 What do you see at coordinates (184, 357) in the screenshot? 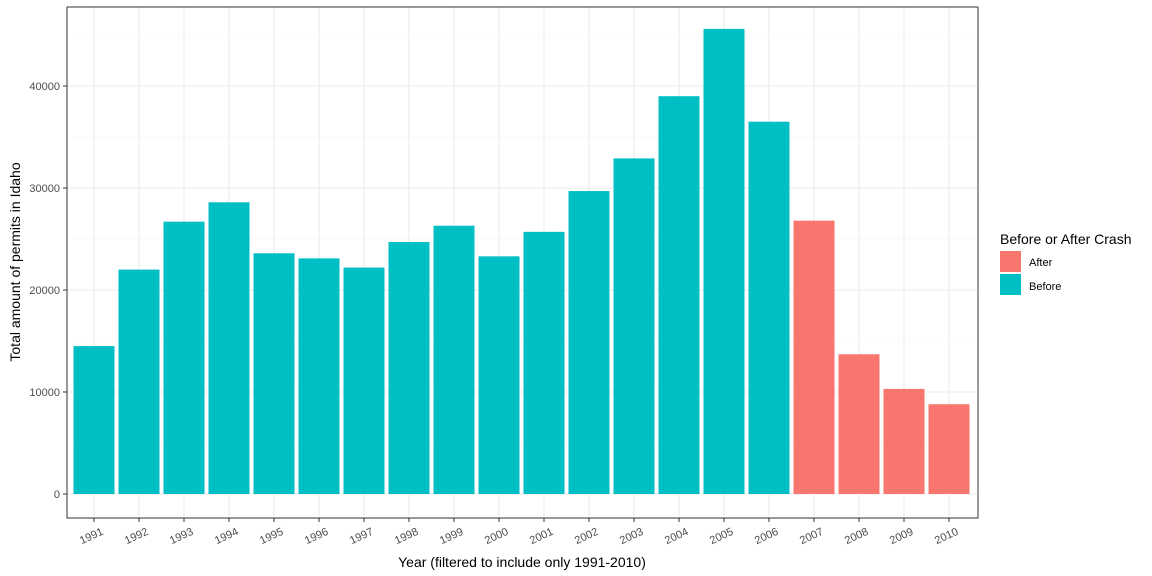
I see `bar-1993` at bounding box center [184, 357].